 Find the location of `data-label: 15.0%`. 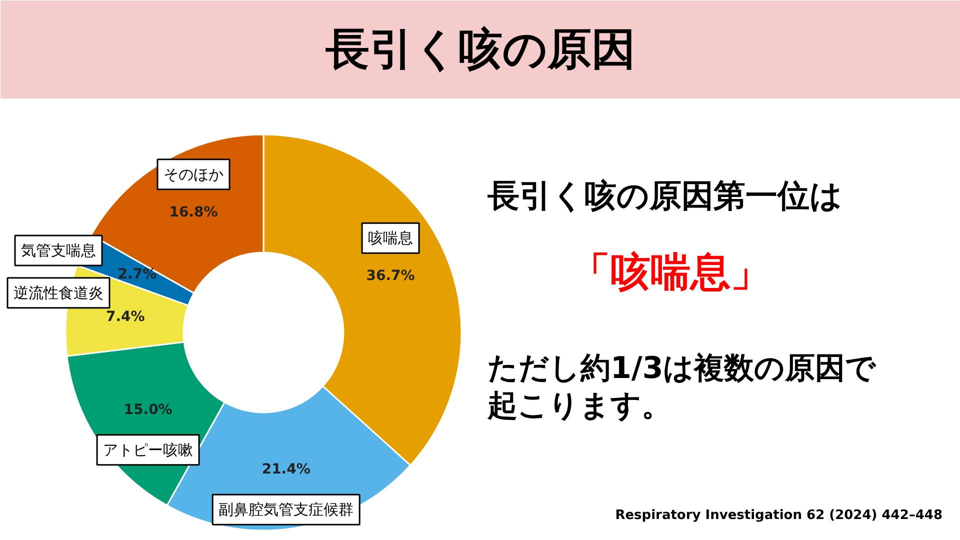

data-label: 15.0% is located at coordinates (148, 410).